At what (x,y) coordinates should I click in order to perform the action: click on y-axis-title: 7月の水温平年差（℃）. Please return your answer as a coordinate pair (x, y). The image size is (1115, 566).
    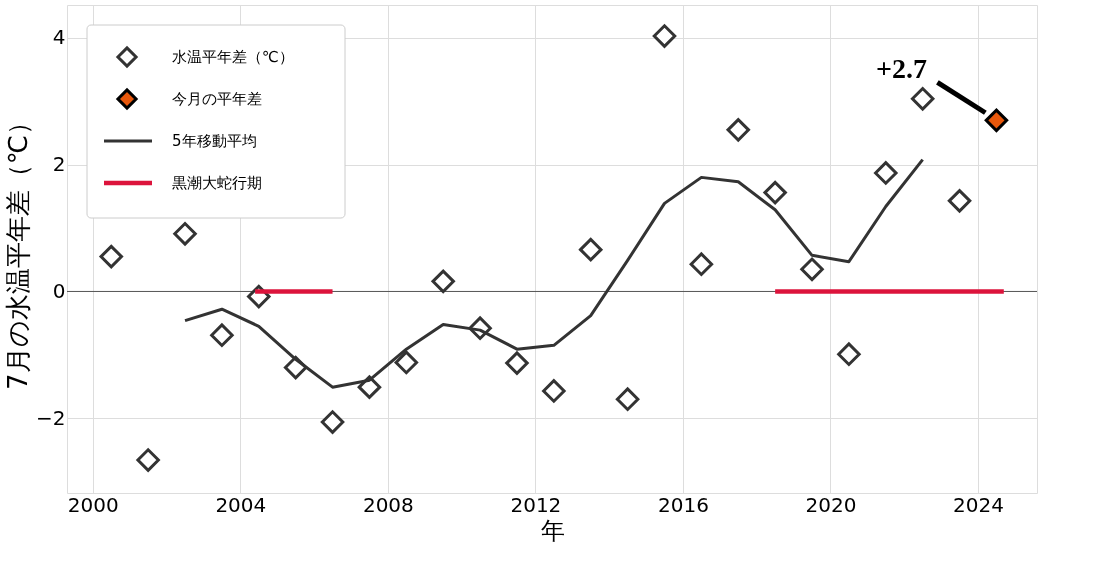
    Looking at the image, I should click on (18, 249).